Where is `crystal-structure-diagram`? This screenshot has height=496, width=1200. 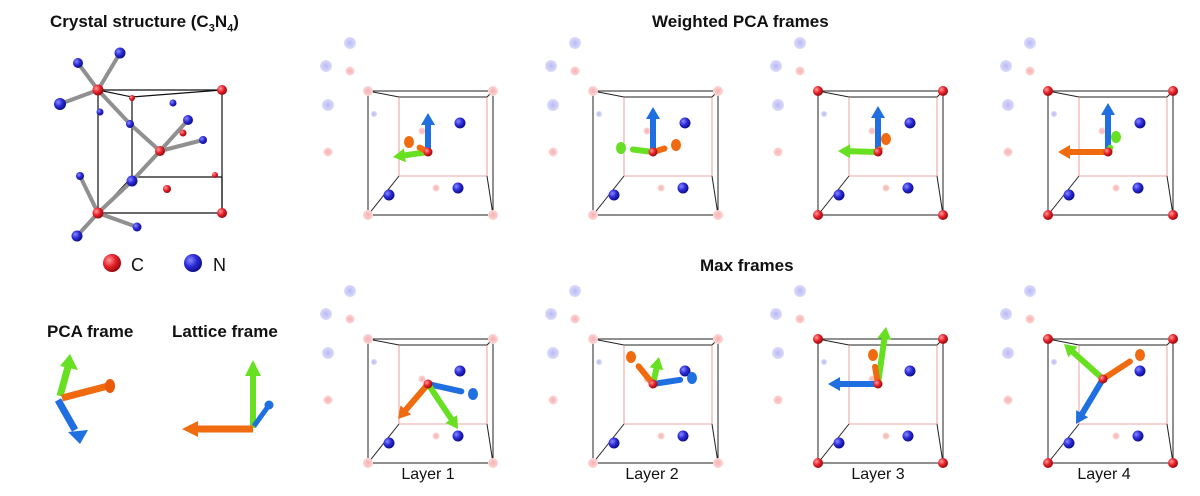 crystal-structure-diagram is located at coordinates (140, 144).